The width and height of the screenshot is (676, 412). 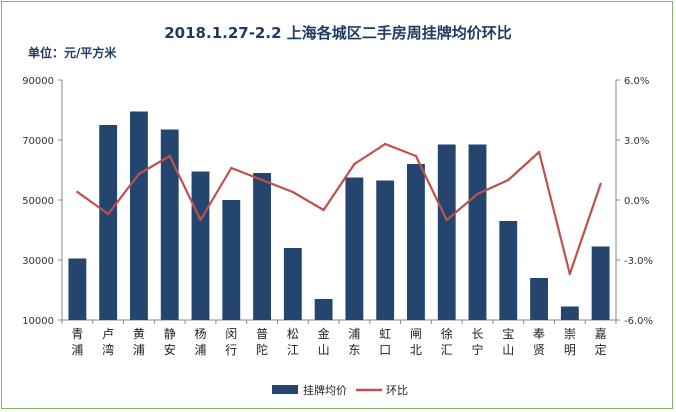 I want to click on y-left-tick-label: 50000, so click(x=38, y=201).